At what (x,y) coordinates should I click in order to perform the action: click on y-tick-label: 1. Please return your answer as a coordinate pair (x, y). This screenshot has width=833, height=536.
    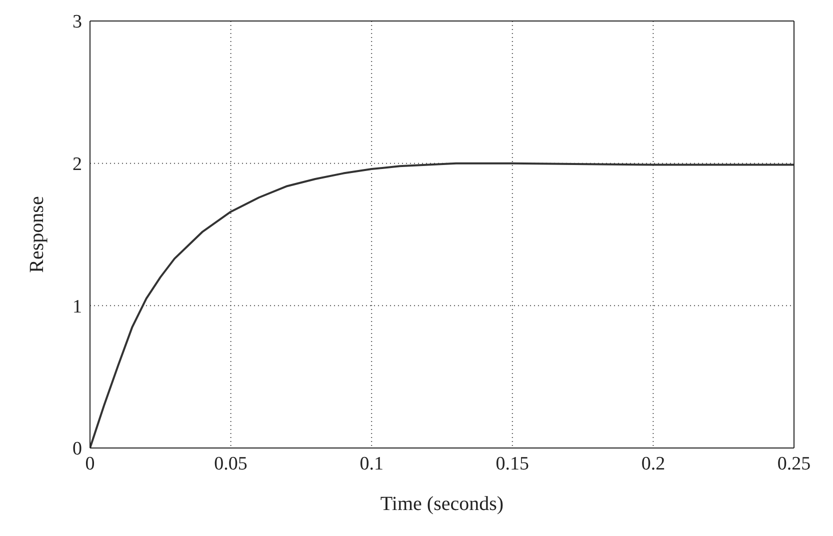
    Looking at the image, I should click on (77, 307).